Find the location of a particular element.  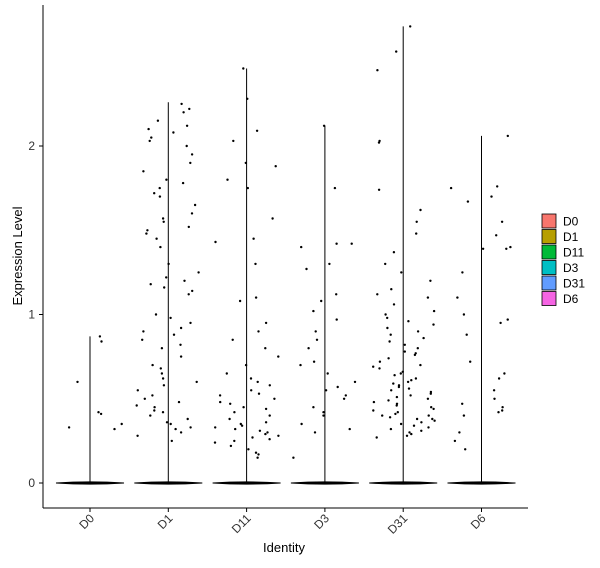

violin-base-D1 is located at coordinates (168, 483).